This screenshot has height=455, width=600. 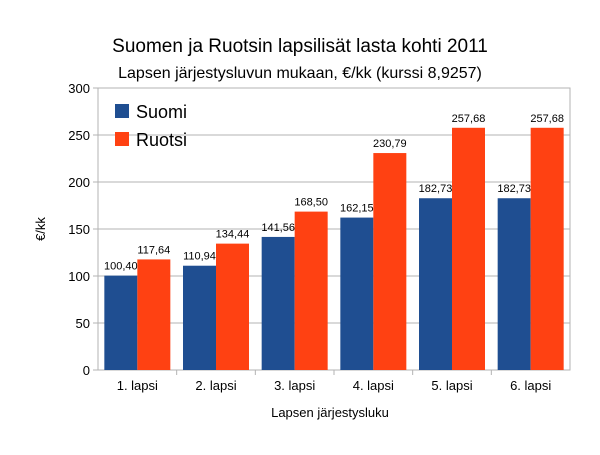 What do you see at coordinates (390, 144) in the screenshot?
I see `data-label: 230,79` at bounding box center [390, 144].